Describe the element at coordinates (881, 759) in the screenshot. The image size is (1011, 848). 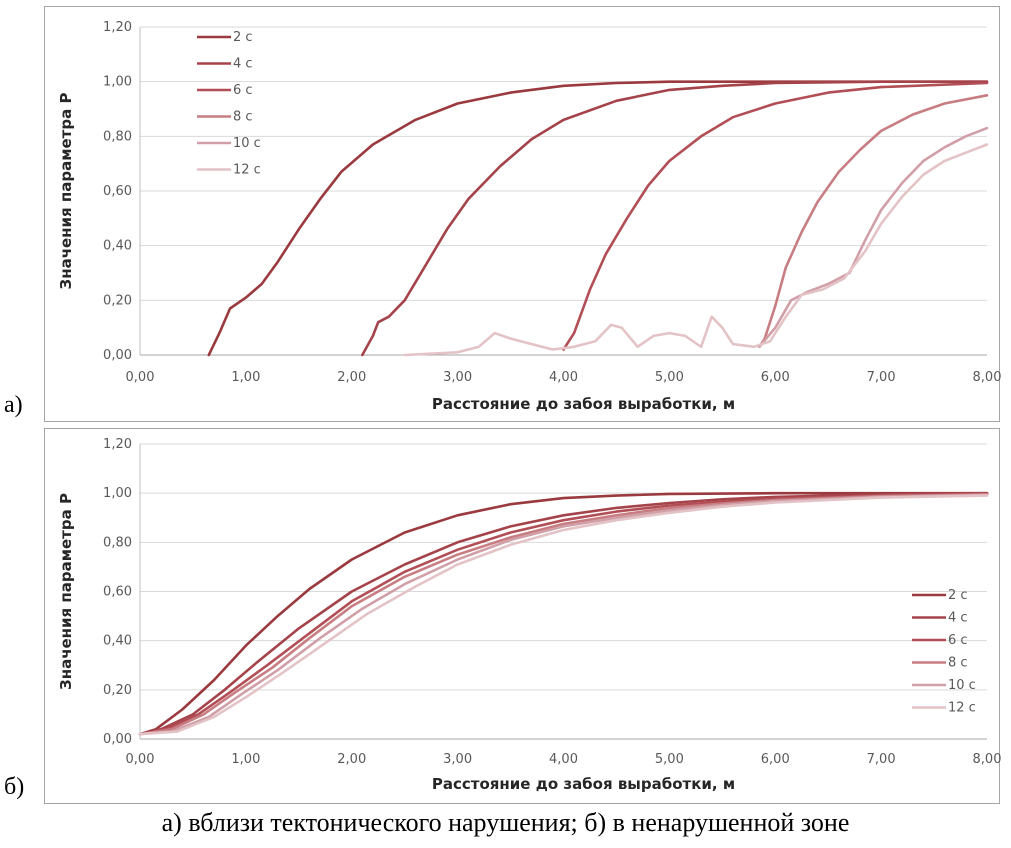
I see `bottom-x-tick-label: 7,00` at that location.